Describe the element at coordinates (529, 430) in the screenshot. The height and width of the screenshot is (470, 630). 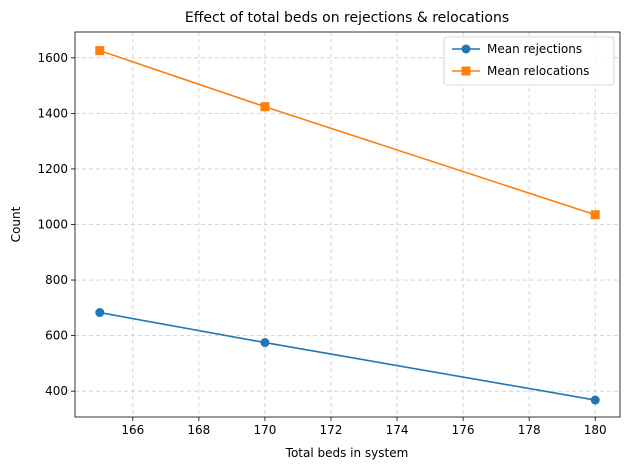
I see `x-tick-label: 178` at that location.